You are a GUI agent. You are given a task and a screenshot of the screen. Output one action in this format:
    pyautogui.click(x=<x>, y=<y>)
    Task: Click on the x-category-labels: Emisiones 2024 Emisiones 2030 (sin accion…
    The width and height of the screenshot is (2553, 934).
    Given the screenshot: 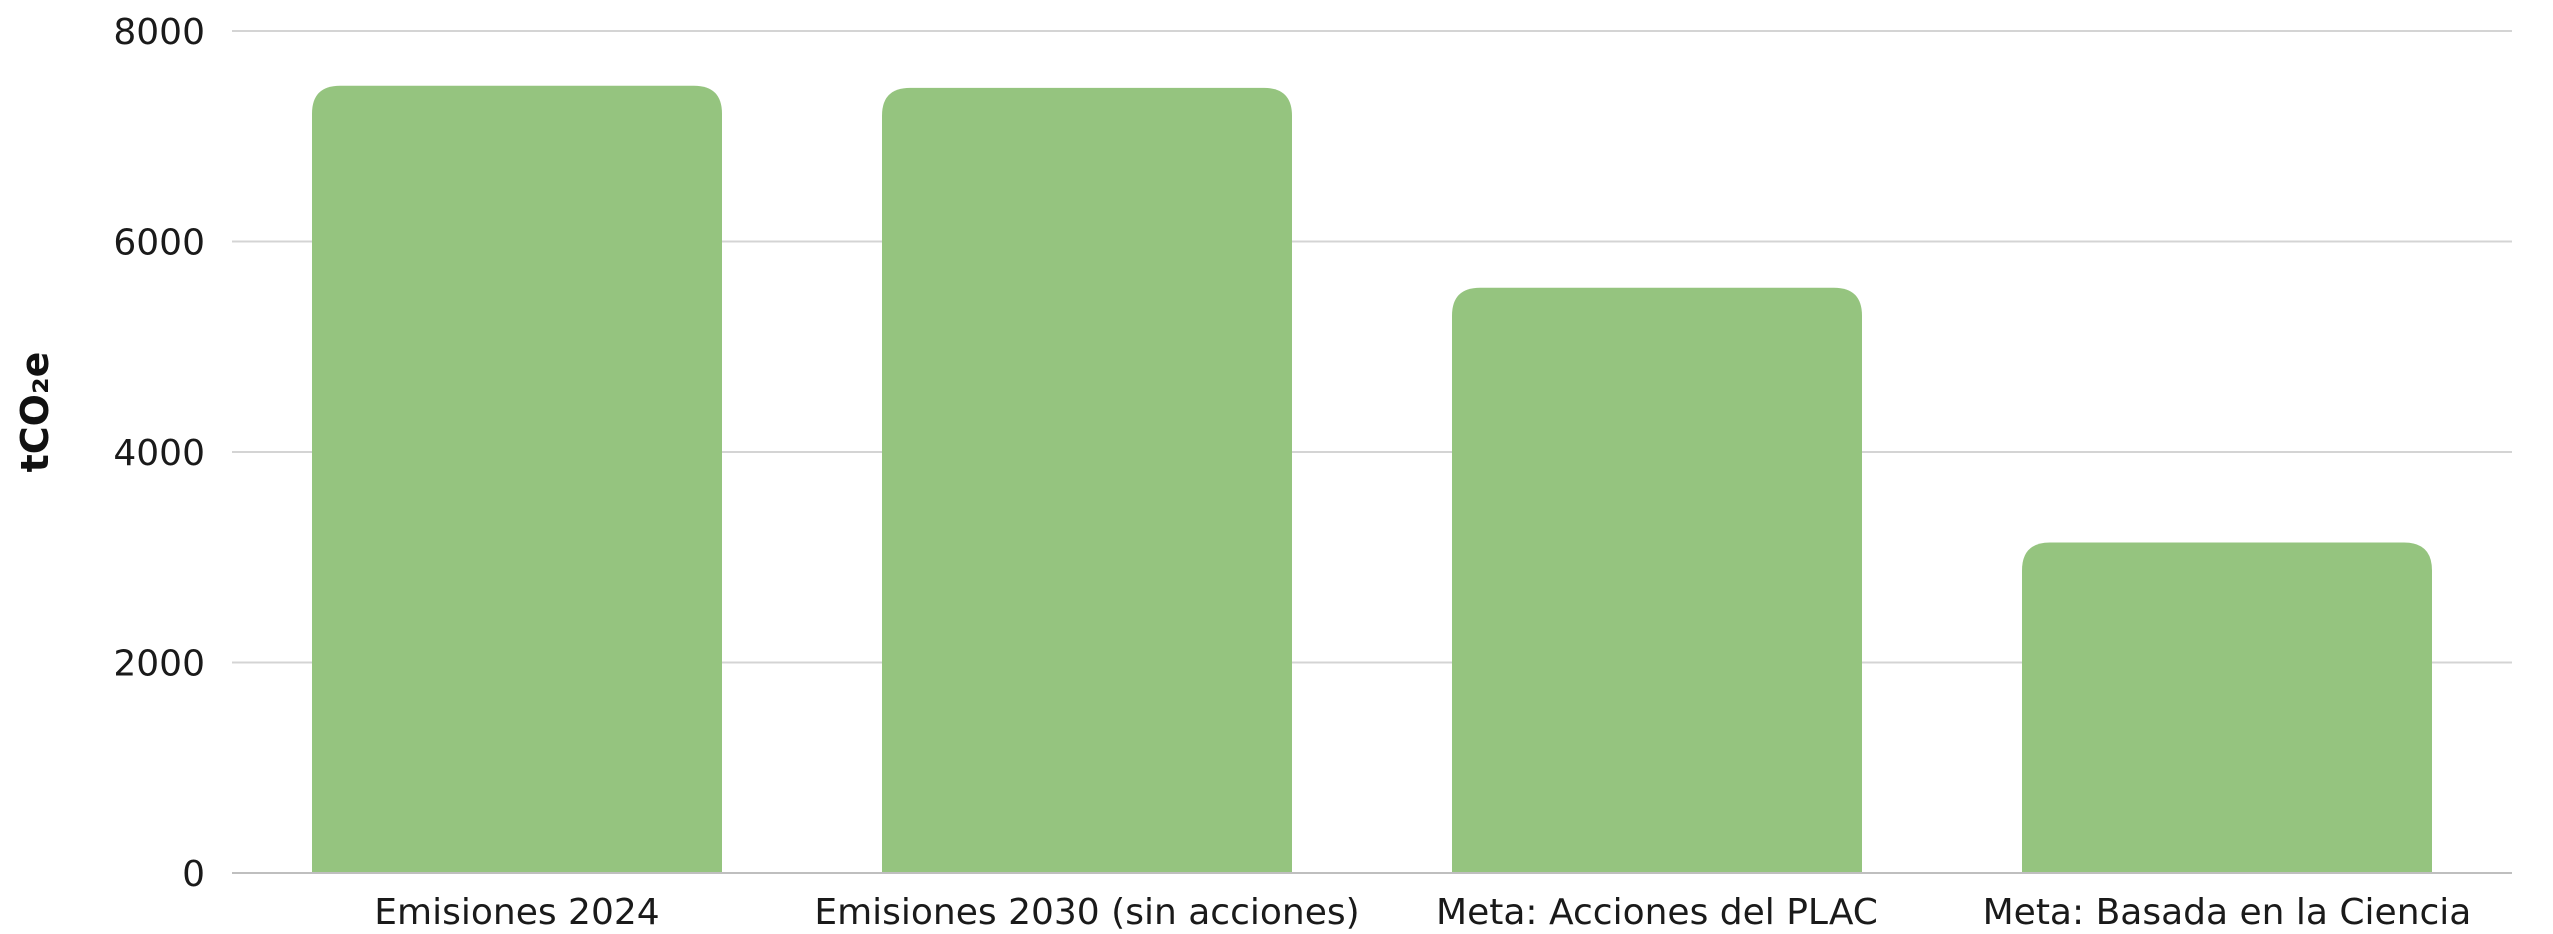 What is the action you would take?
    pyautogui.click(x=1422, y=912)
    